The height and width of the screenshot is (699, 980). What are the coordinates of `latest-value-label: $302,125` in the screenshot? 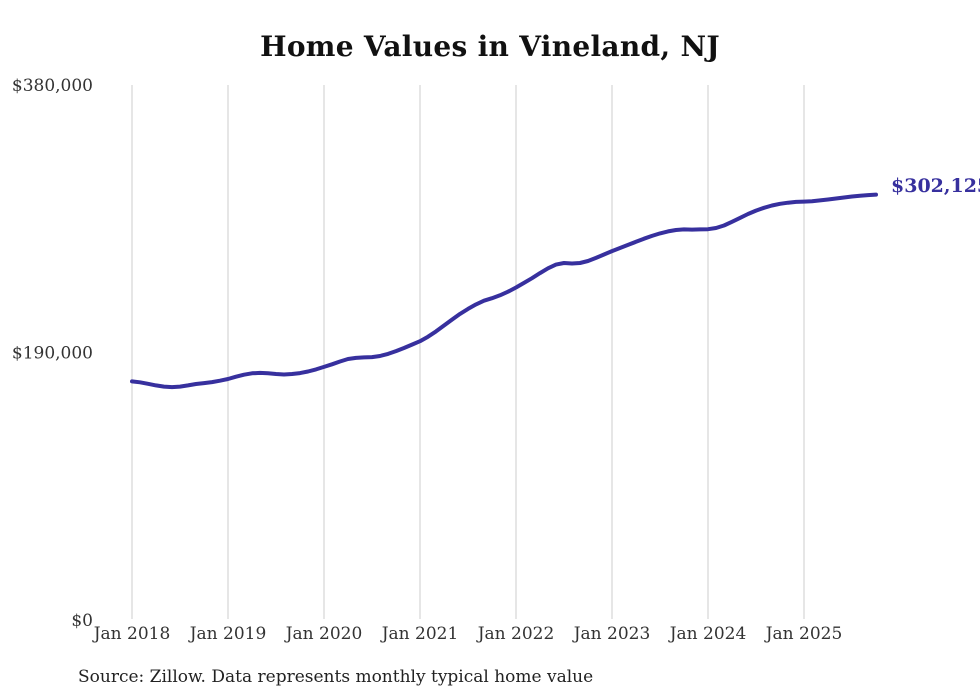 It's located at (935, 185).